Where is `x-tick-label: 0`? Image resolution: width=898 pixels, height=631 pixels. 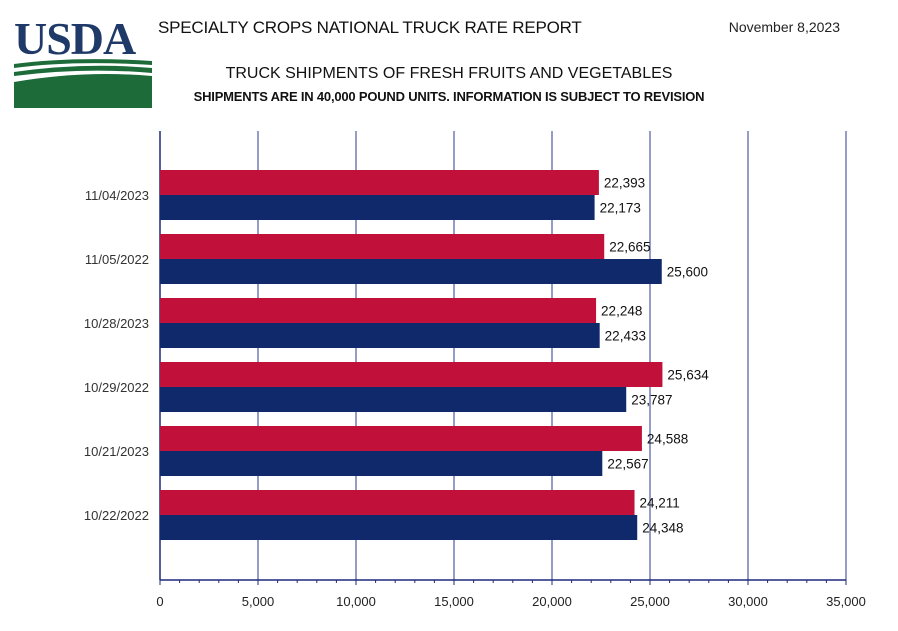 x-tick-label: 0 is located at coordinates (159, 601).